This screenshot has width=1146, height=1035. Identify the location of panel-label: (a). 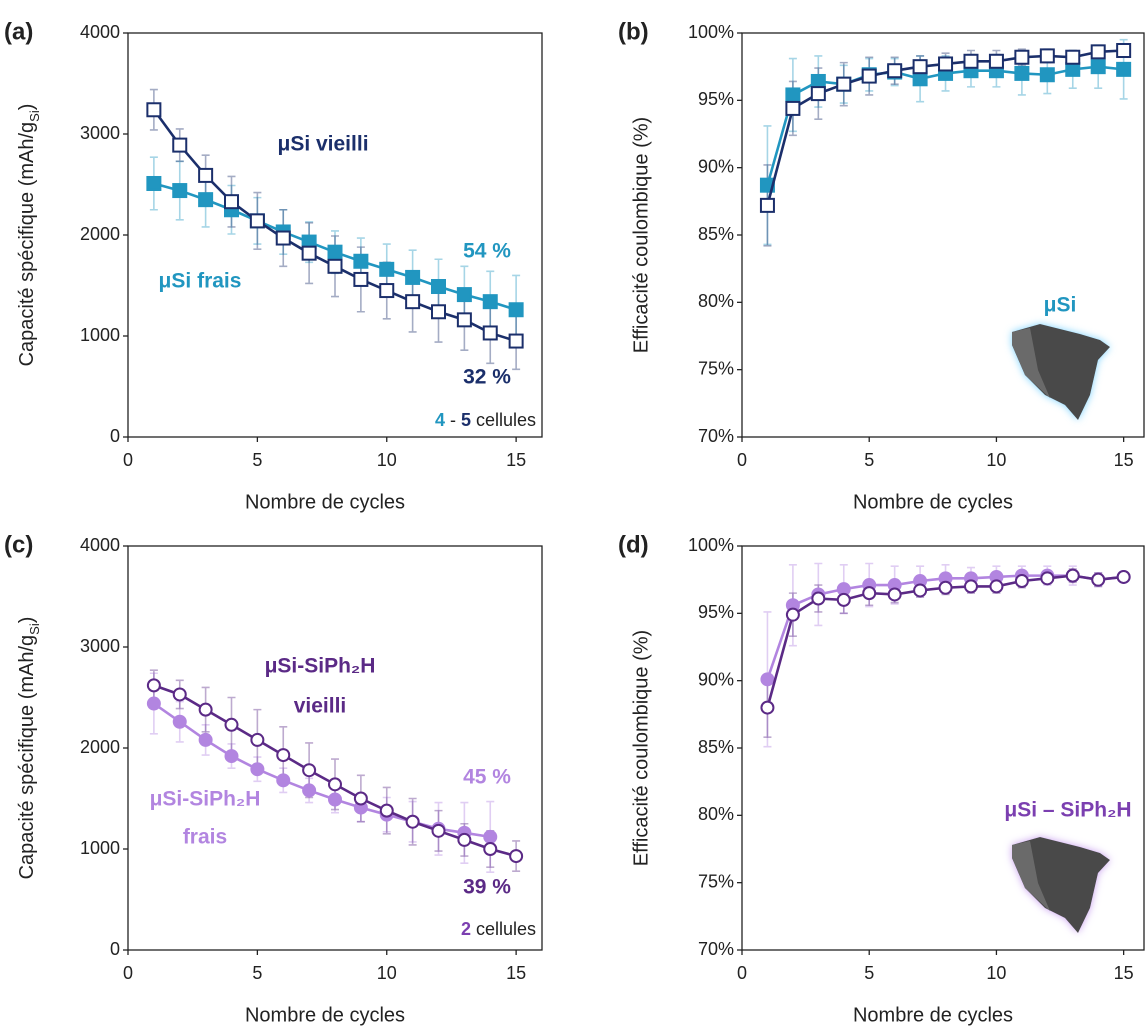
(18, 31).